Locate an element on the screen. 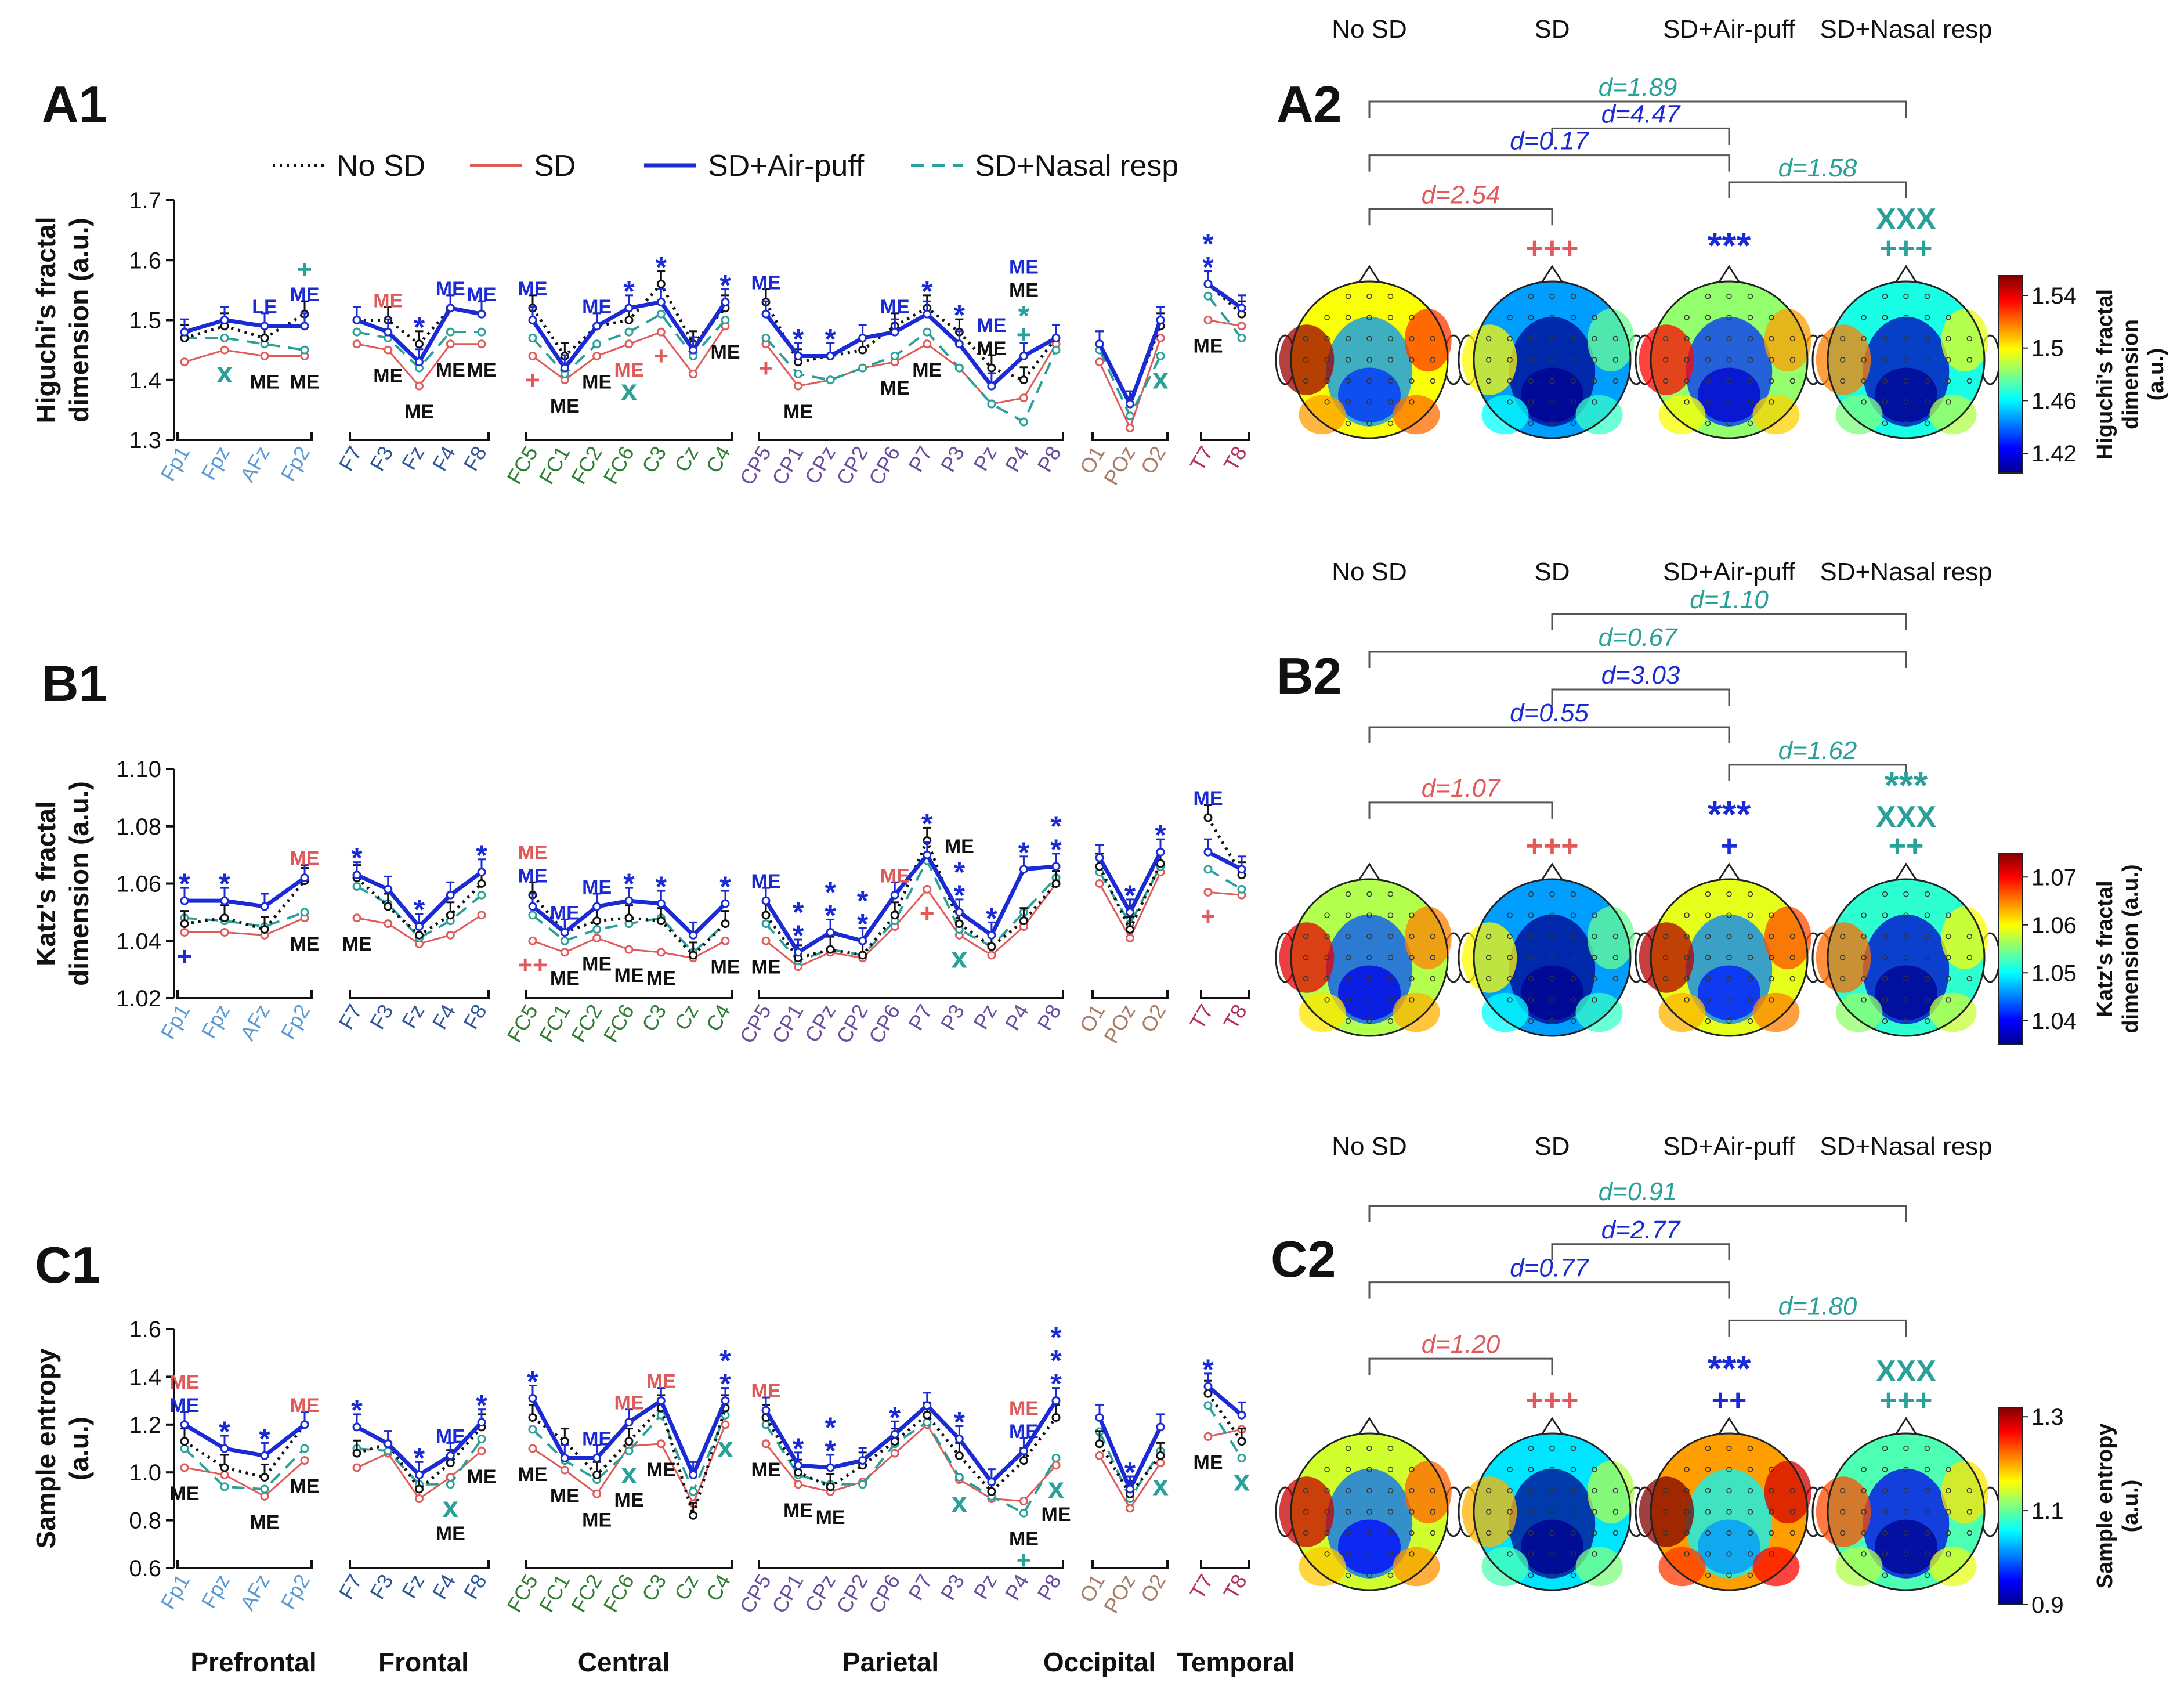  y-tick-label: 1.4 is located at coordinates (145, 1377).